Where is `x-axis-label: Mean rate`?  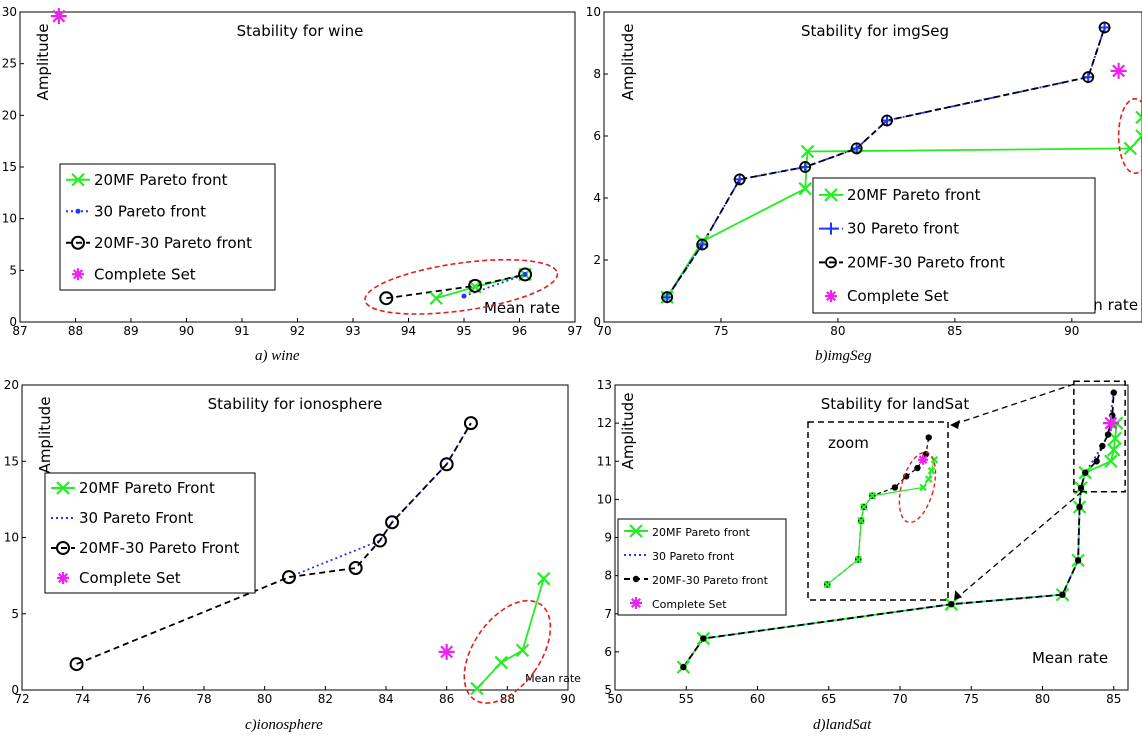
x-axis-label: Mean rate is located at coordinates (553, 678).